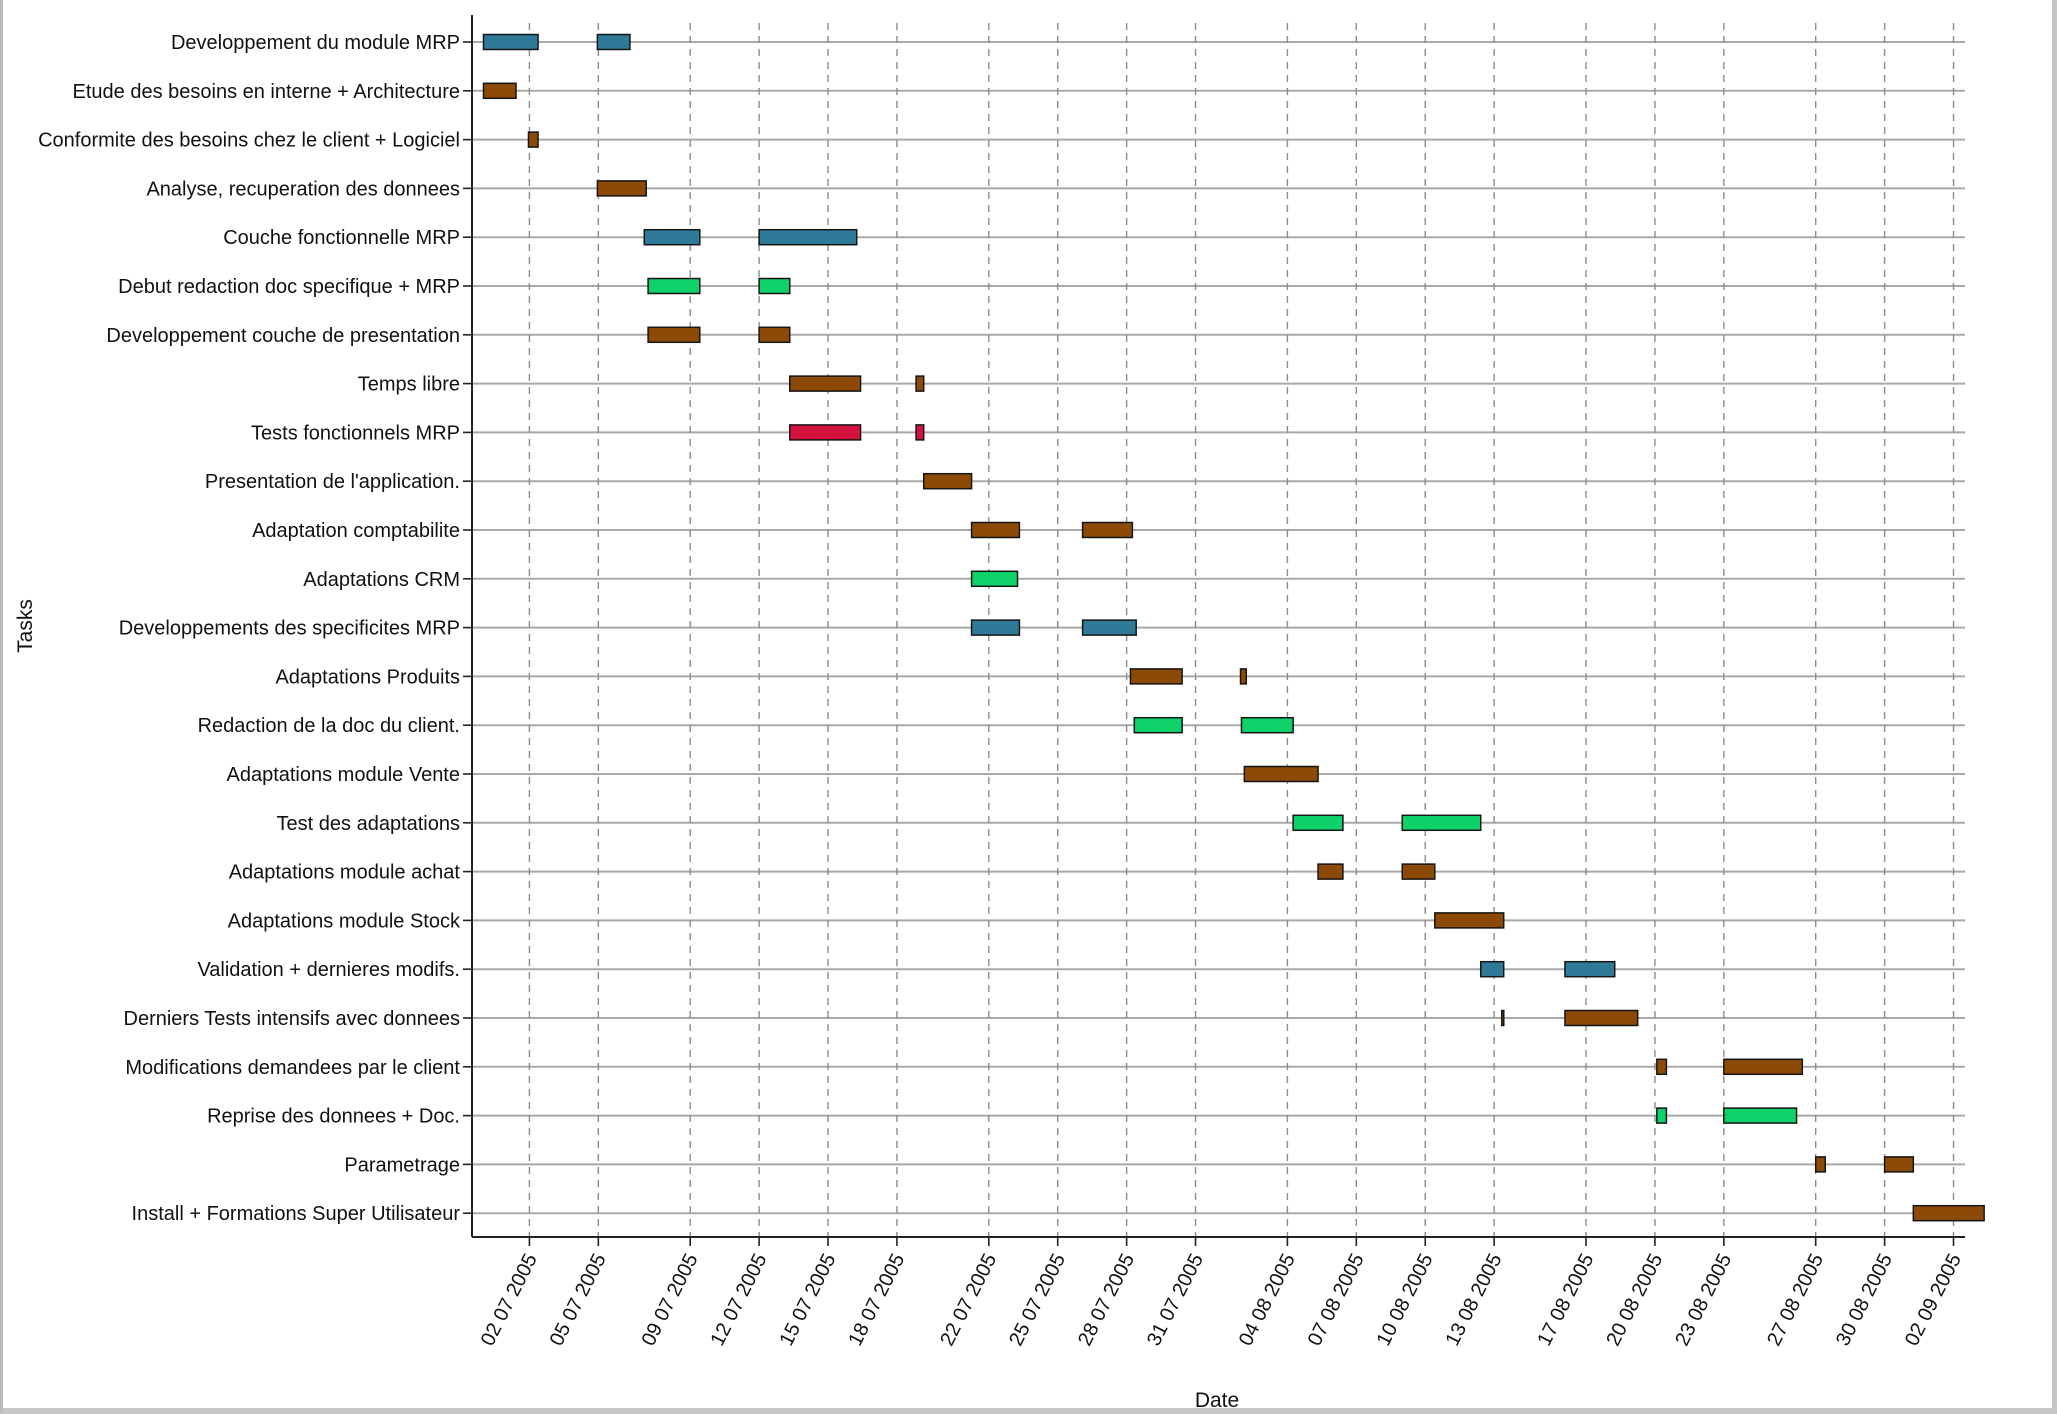 This screenshot has width=2057, height=1414. I want to click on task-label: Adaptations module Stock, so click(344, 921).